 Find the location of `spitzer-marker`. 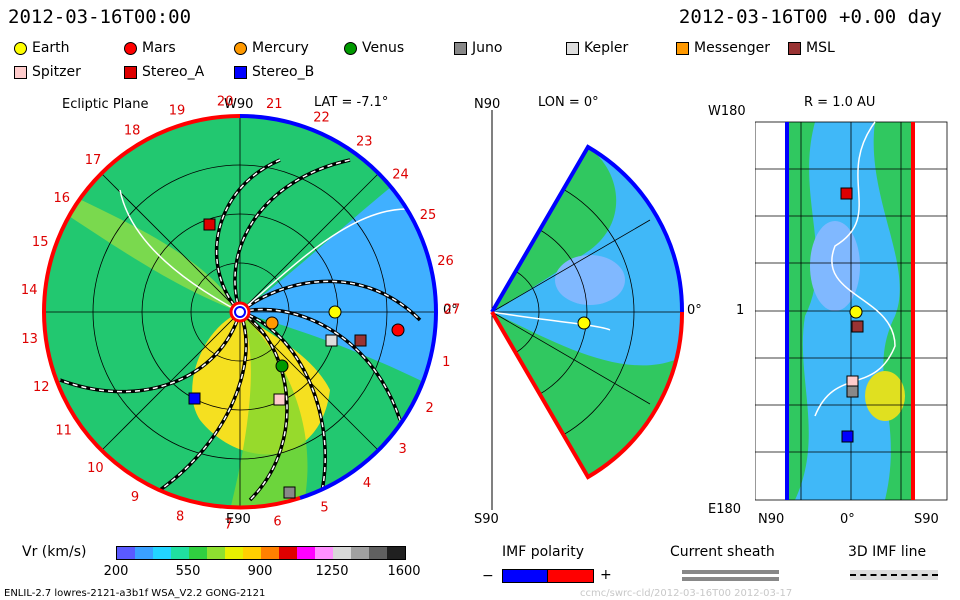

spitzer-marker is located at coordinates (279, 399).